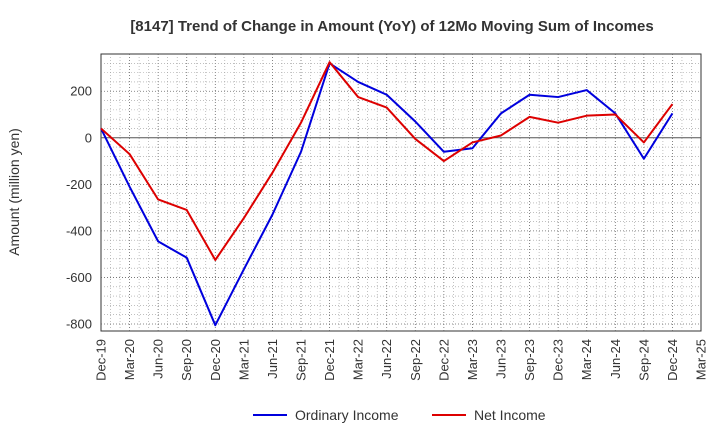 The image size is (720, 440). What do you see at coordinates (643, 360) in the screenshot?
I see `x-tick-label: Sep-24` at bounding box center [643, 360].